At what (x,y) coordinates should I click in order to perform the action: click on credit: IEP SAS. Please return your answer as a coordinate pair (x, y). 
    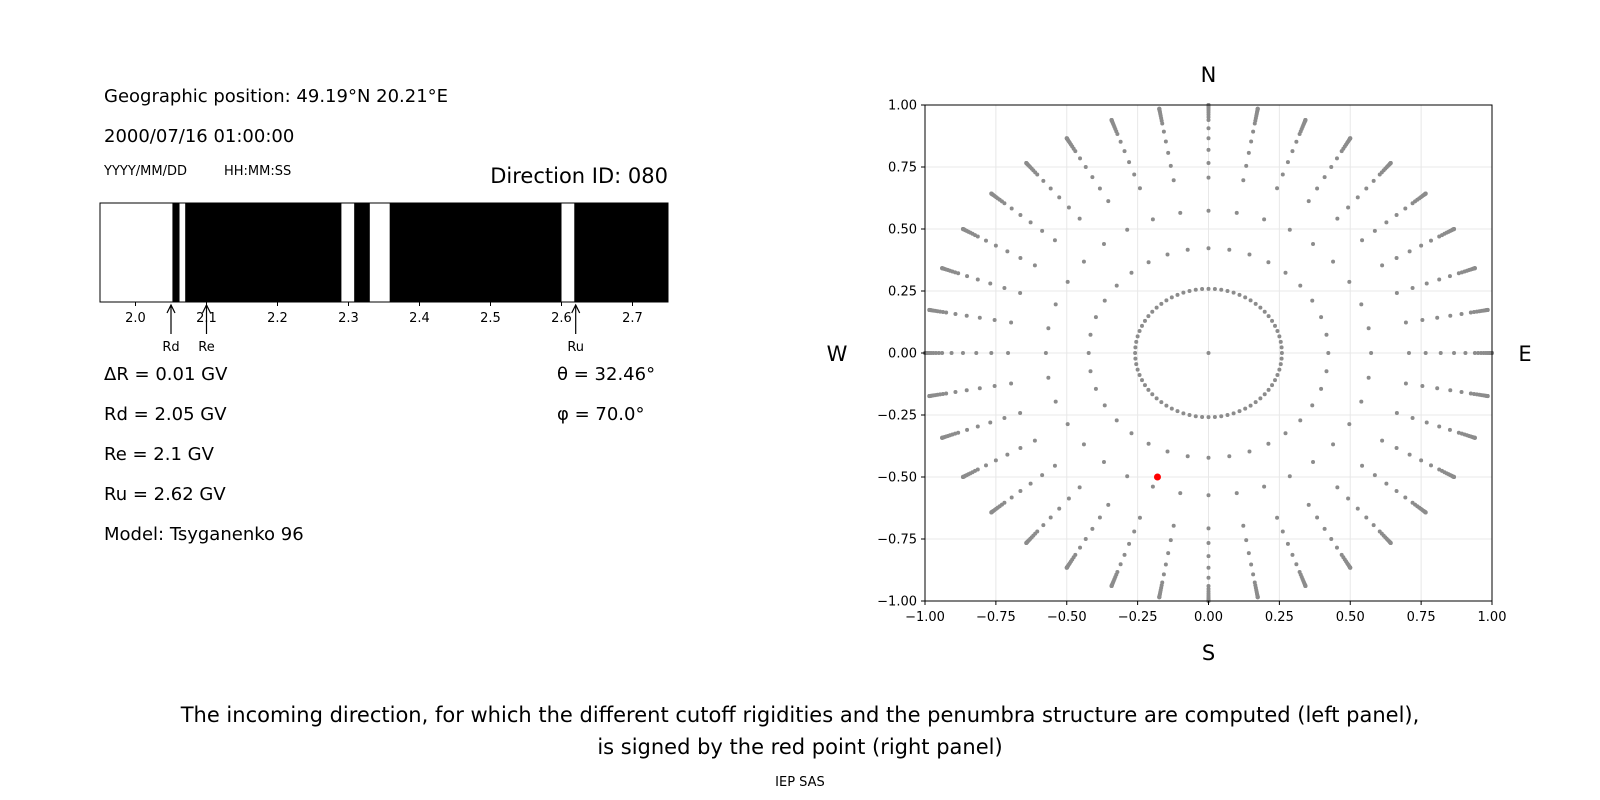
    Looking at the image, I should click on (800, 782).